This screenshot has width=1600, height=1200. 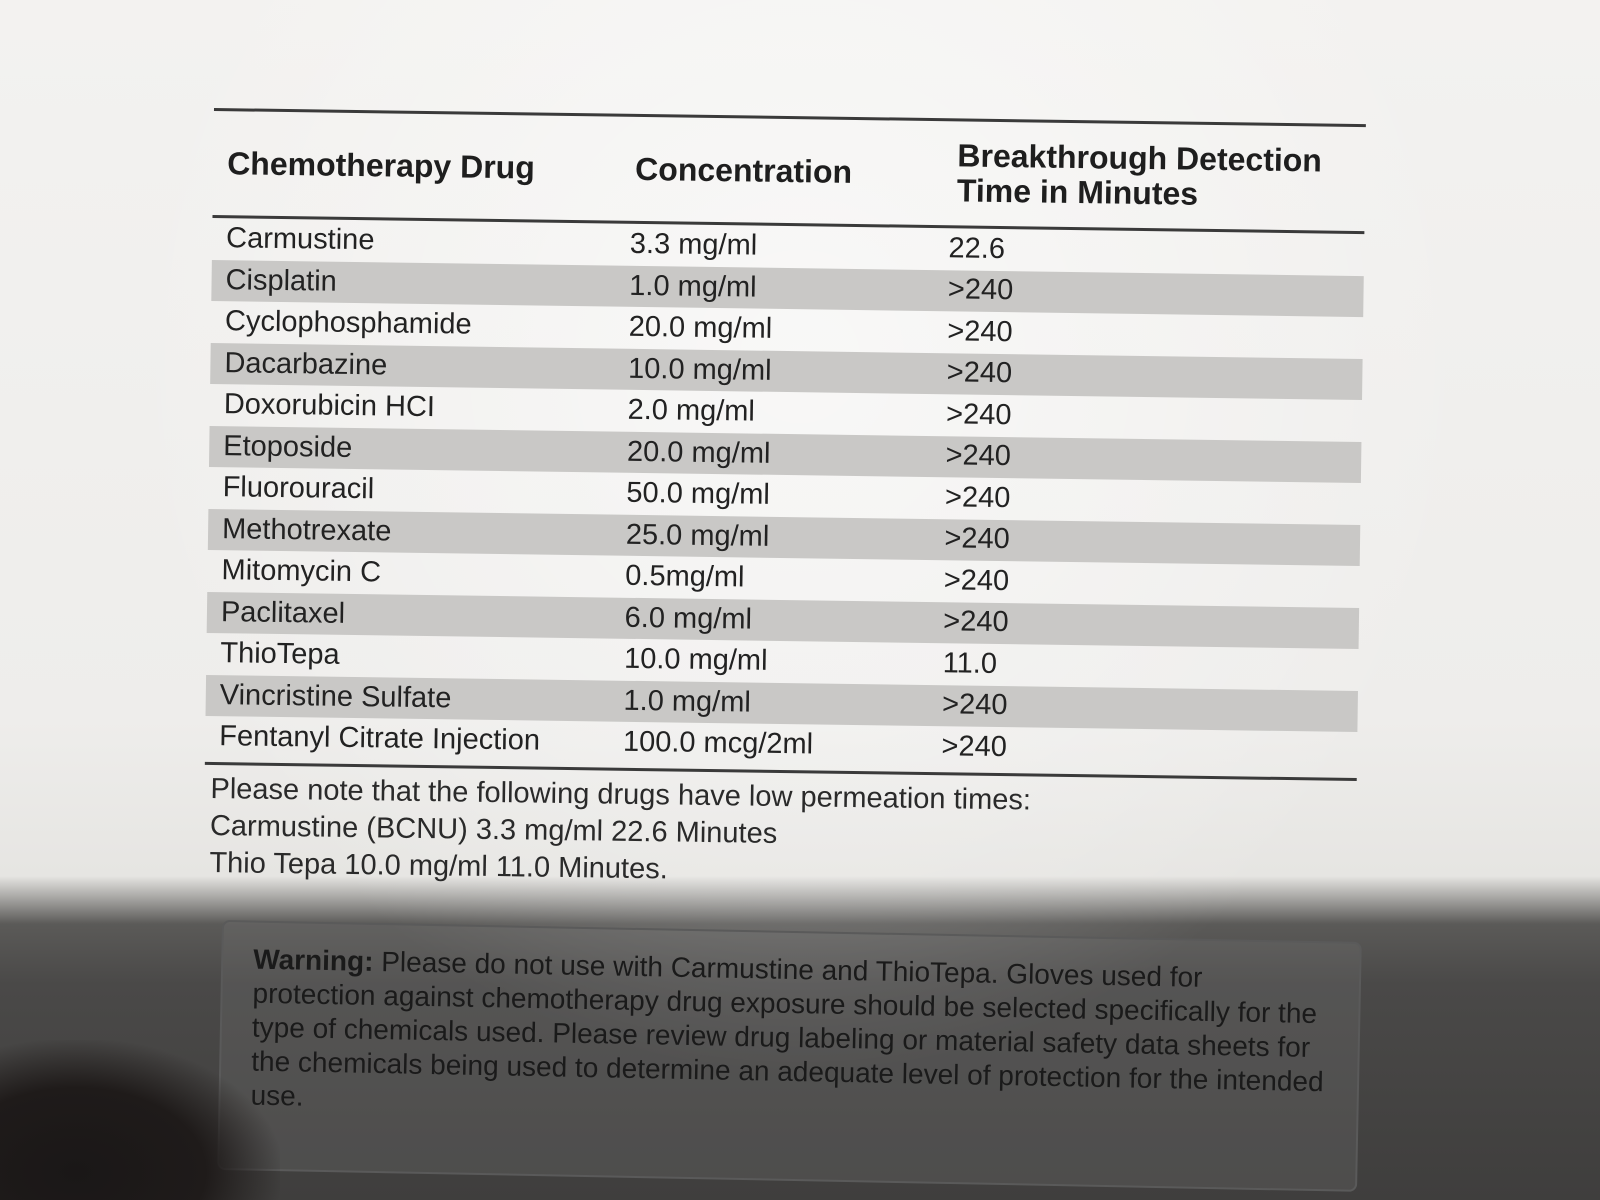 What do you see at coordinates (381, 164) in the screenshot?
I see `header-drug: Chemotherapy Drug` at bounding box center [381, 164].